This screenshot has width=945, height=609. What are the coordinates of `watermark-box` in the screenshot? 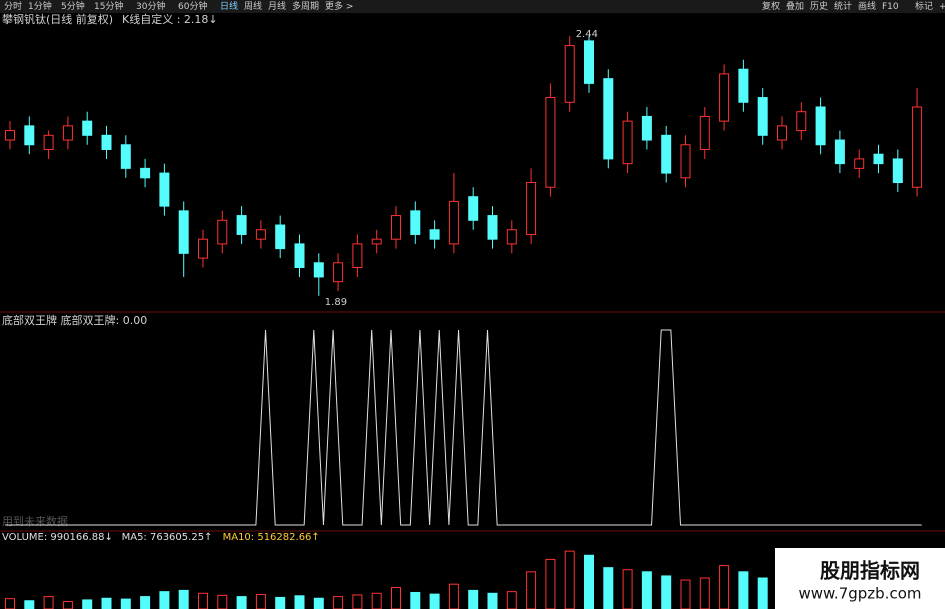 It's located at (860, 578).